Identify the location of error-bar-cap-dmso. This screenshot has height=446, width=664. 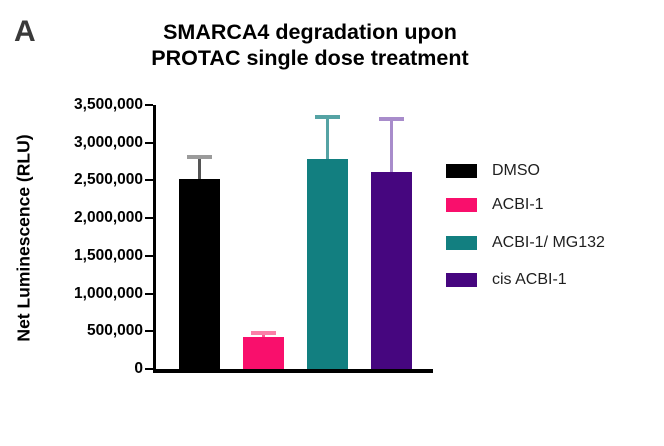
(199, 157).